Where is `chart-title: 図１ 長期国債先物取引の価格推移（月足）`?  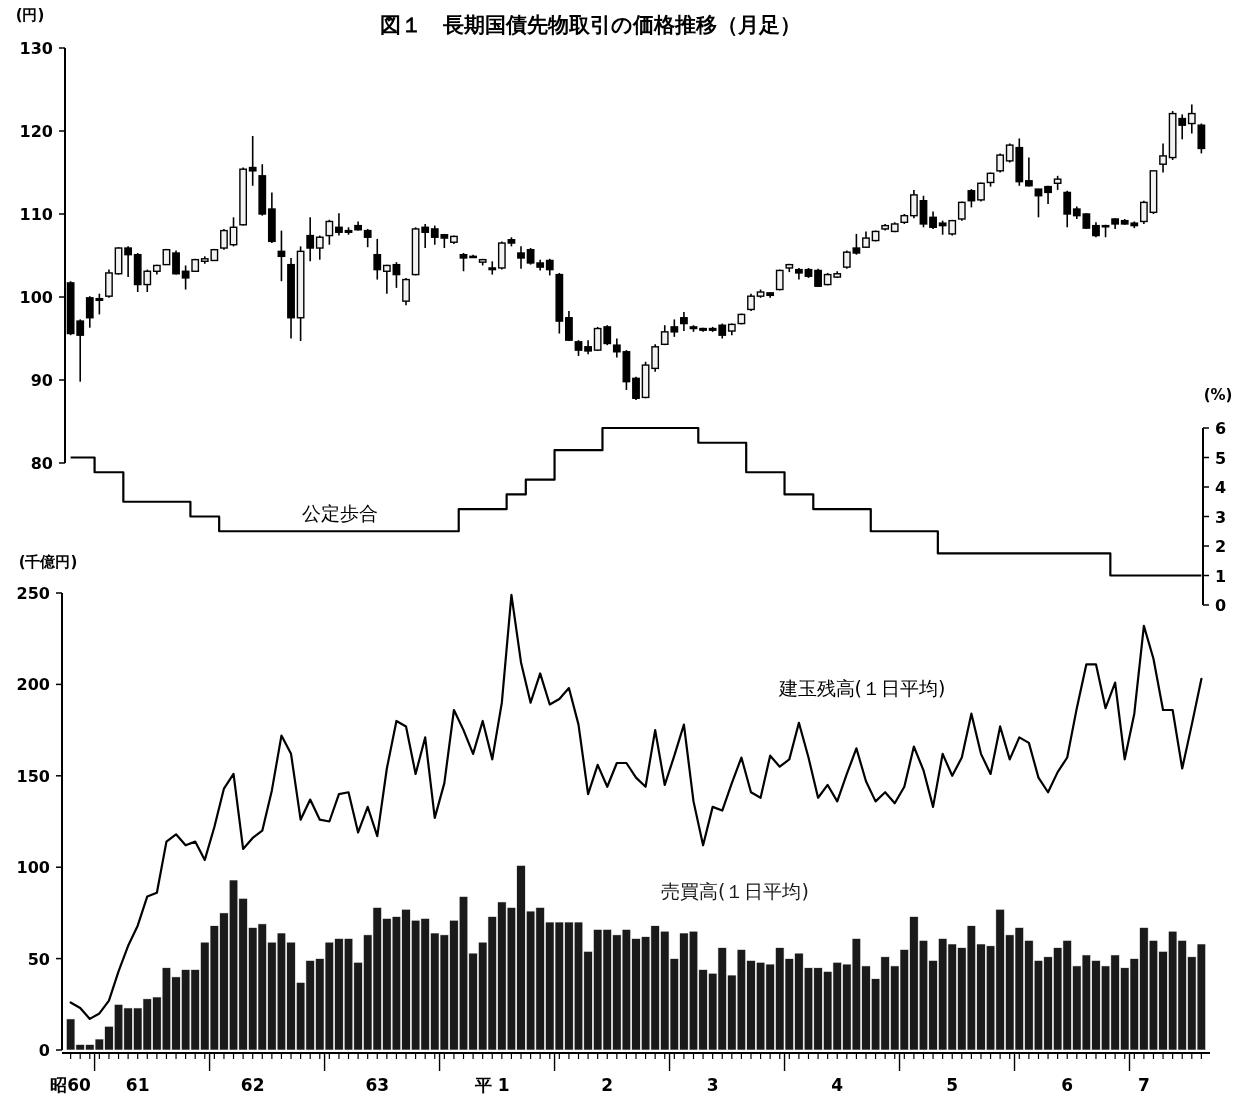 chart-title: 図１ 長期国債先物取引の価格推移（月足） is located at coordinates (590, 25).